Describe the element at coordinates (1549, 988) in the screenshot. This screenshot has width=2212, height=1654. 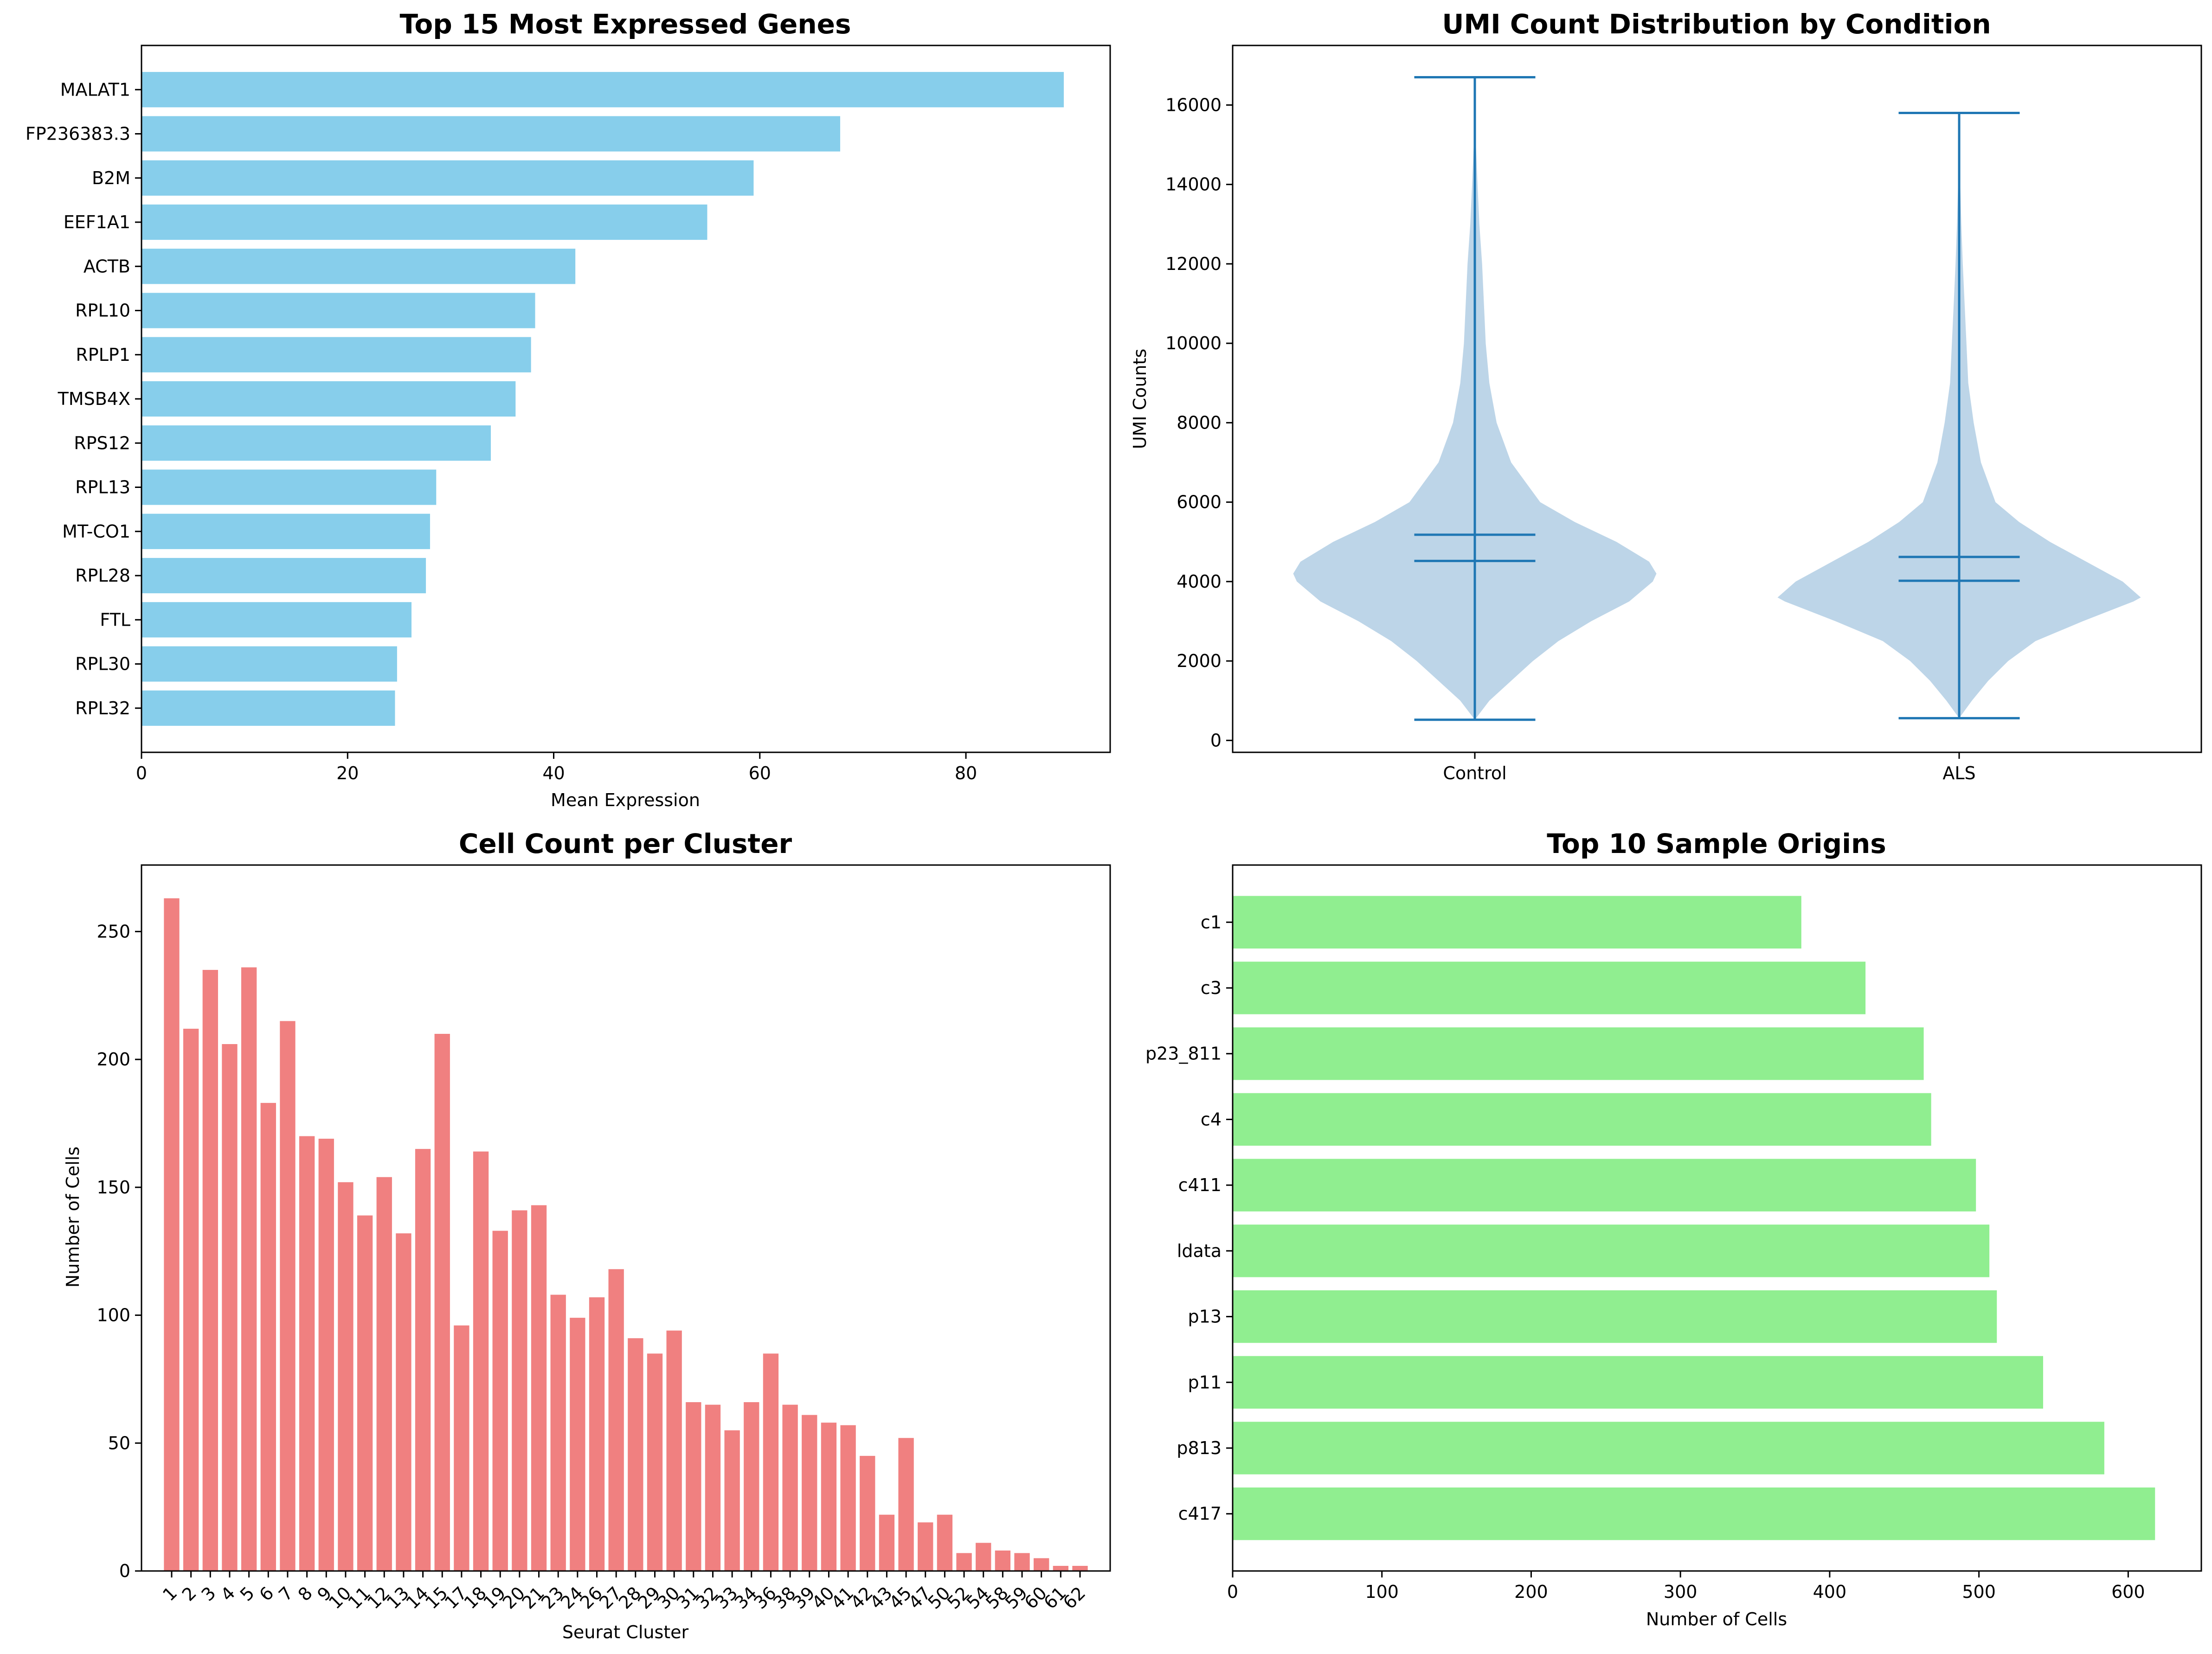
I see `bar-c3` at that location.